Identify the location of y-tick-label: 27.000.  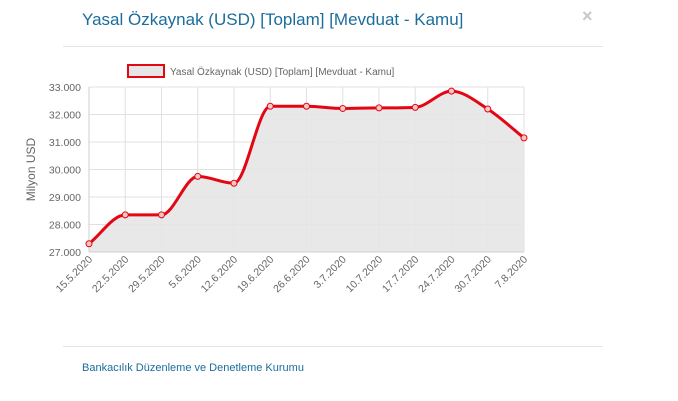
(65, 253).